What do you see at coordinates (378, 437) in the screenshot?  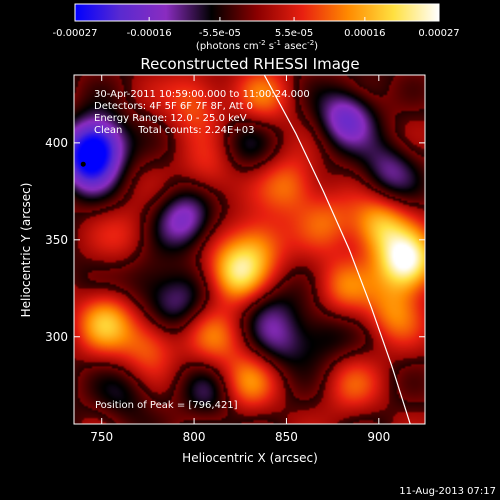 I see `x-tick-label: 900` at bounding box center [378, 437].